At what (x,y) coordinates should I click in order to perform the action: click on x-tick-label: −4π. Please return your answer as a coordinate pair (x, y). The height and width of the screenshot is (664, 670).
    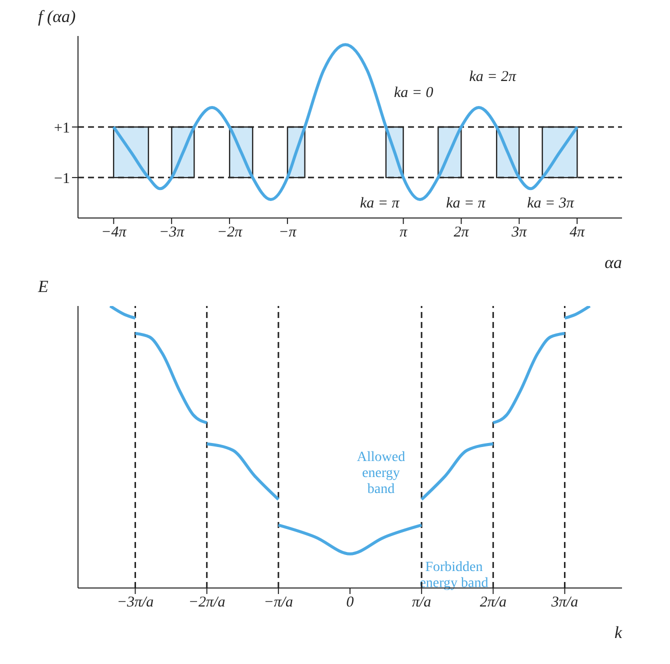
    Looking at the image, I should click on (114, 232).